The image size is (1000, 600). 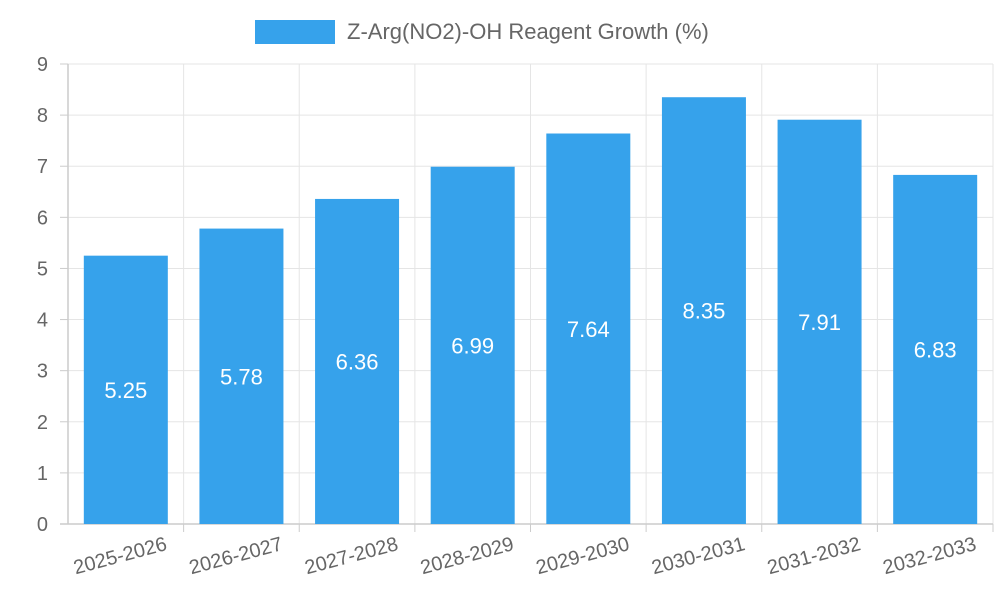 I want to click on y-tick-label: 4, so click(x=42, y=321).